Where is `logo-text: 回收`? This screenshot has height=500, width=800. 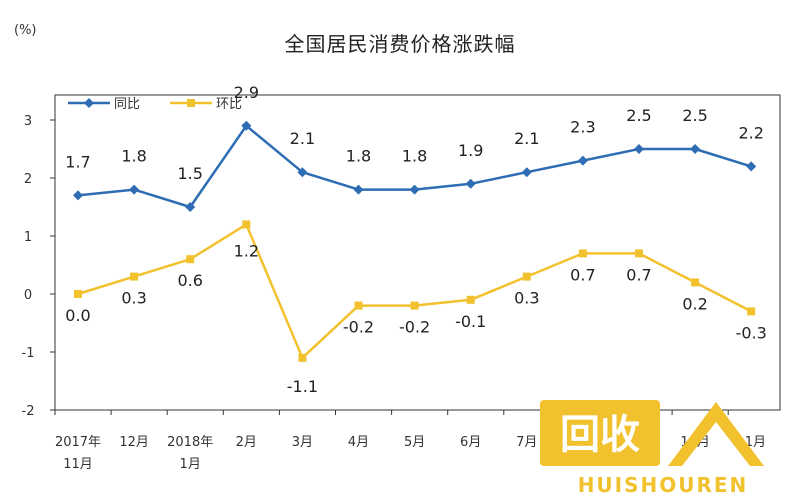 logo-text: 回收 is located at coordinates (600, 435).